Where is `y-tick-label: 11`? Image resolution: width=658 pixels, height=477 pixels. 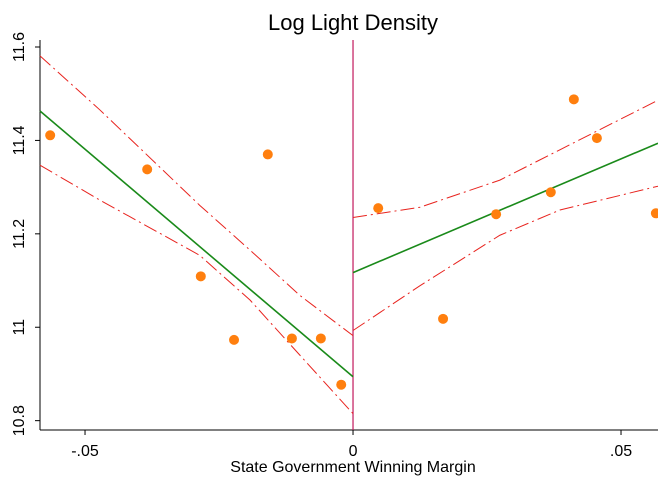
y-tick-label: 11 is located at coordinates (19, 327).